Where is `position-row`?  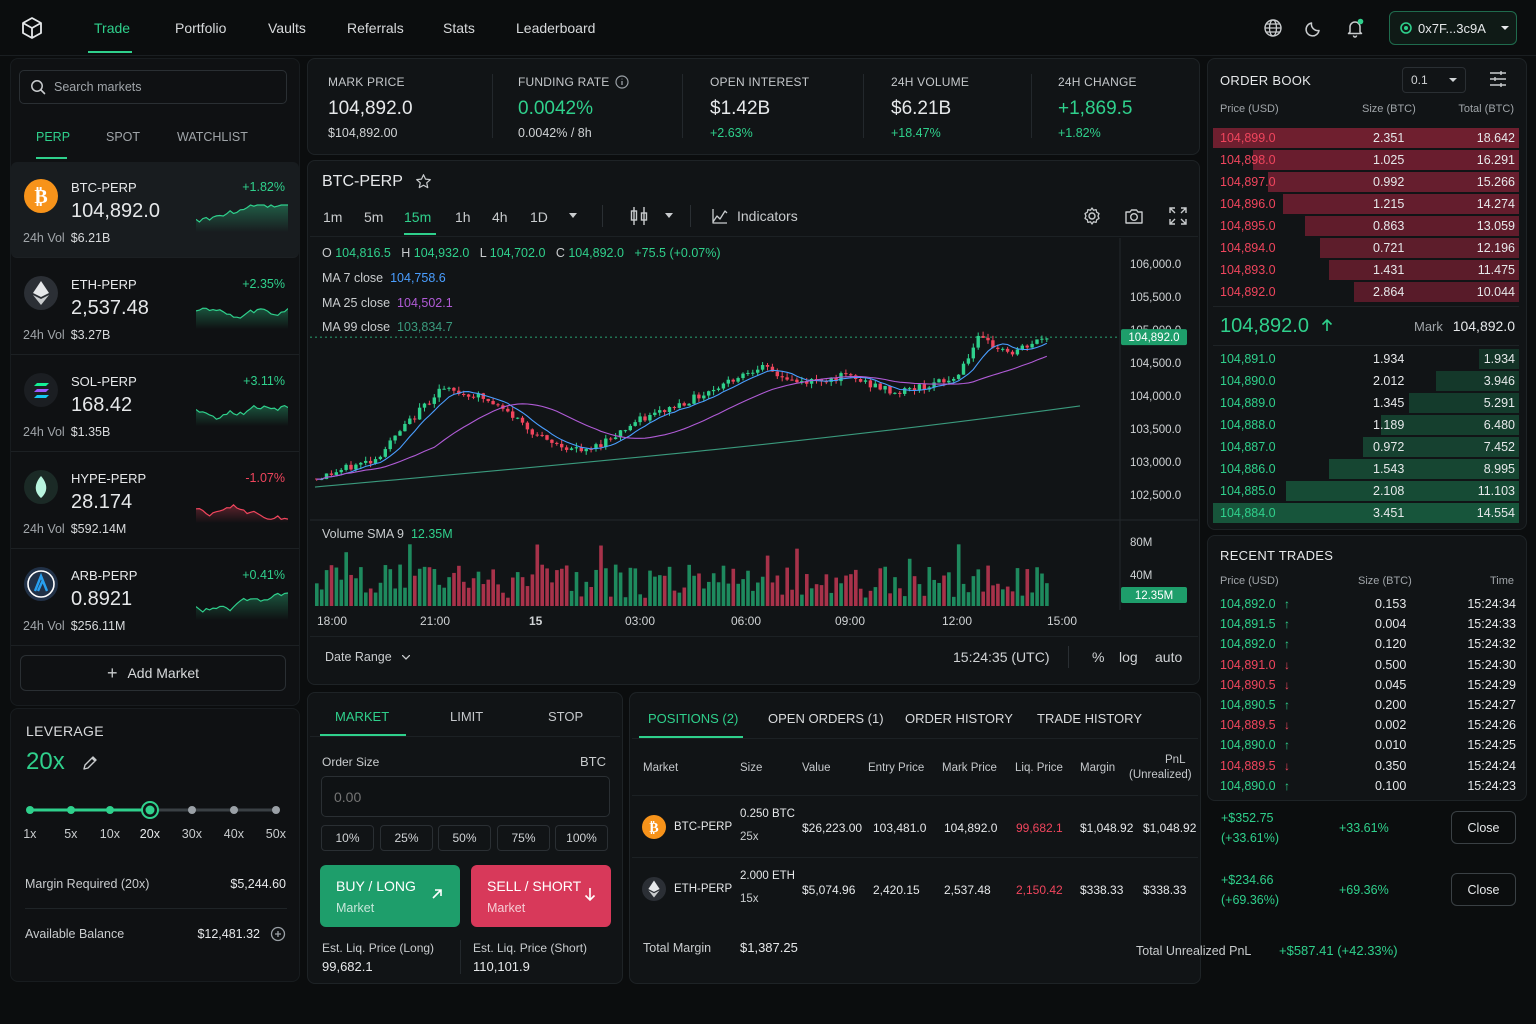
position-row is located at coordinates (915, 827).